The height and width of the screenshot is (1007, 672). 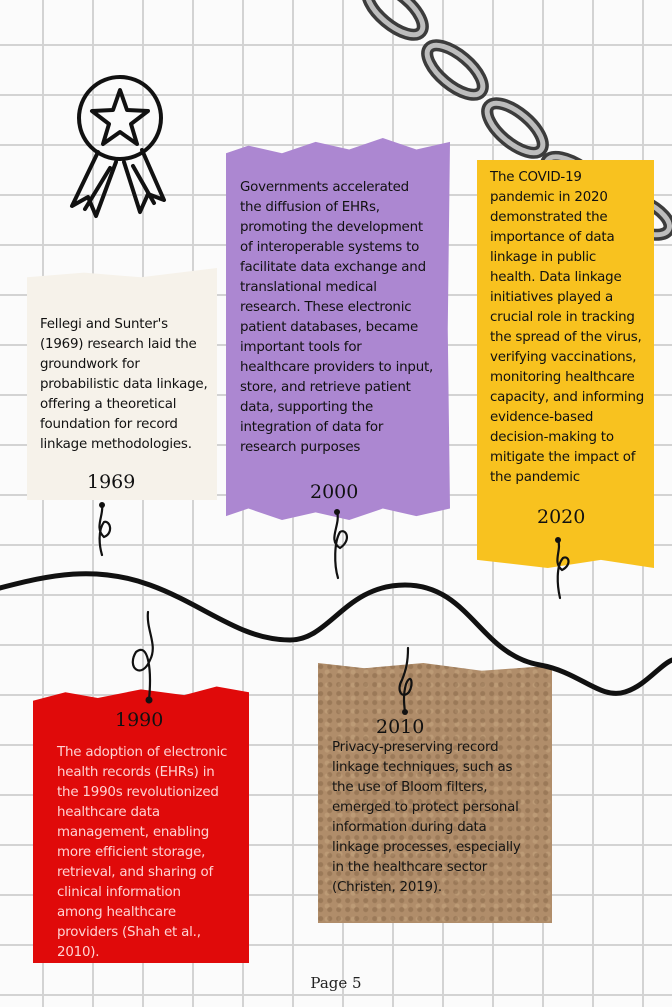 What do you see at coordinates (102, 505) in the screenshot?
I see `connector-dot-1969` at bounding box center [102, 505].